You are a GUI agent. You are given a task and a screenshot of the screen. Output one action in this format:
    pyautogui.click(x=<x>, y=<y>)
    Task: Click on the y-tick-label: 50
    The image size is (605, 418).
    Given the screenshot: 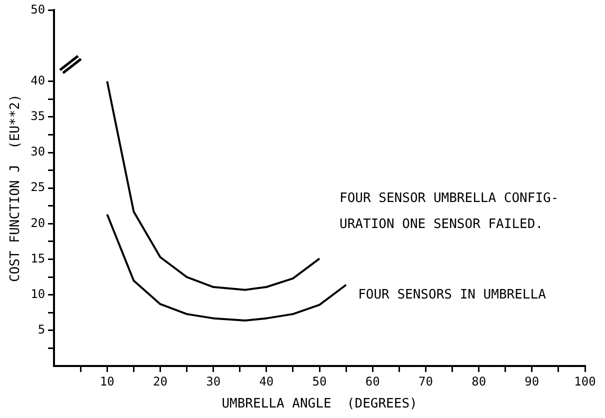 What is the action you would take?
    pyautogui.click(x=38, y=9)
    